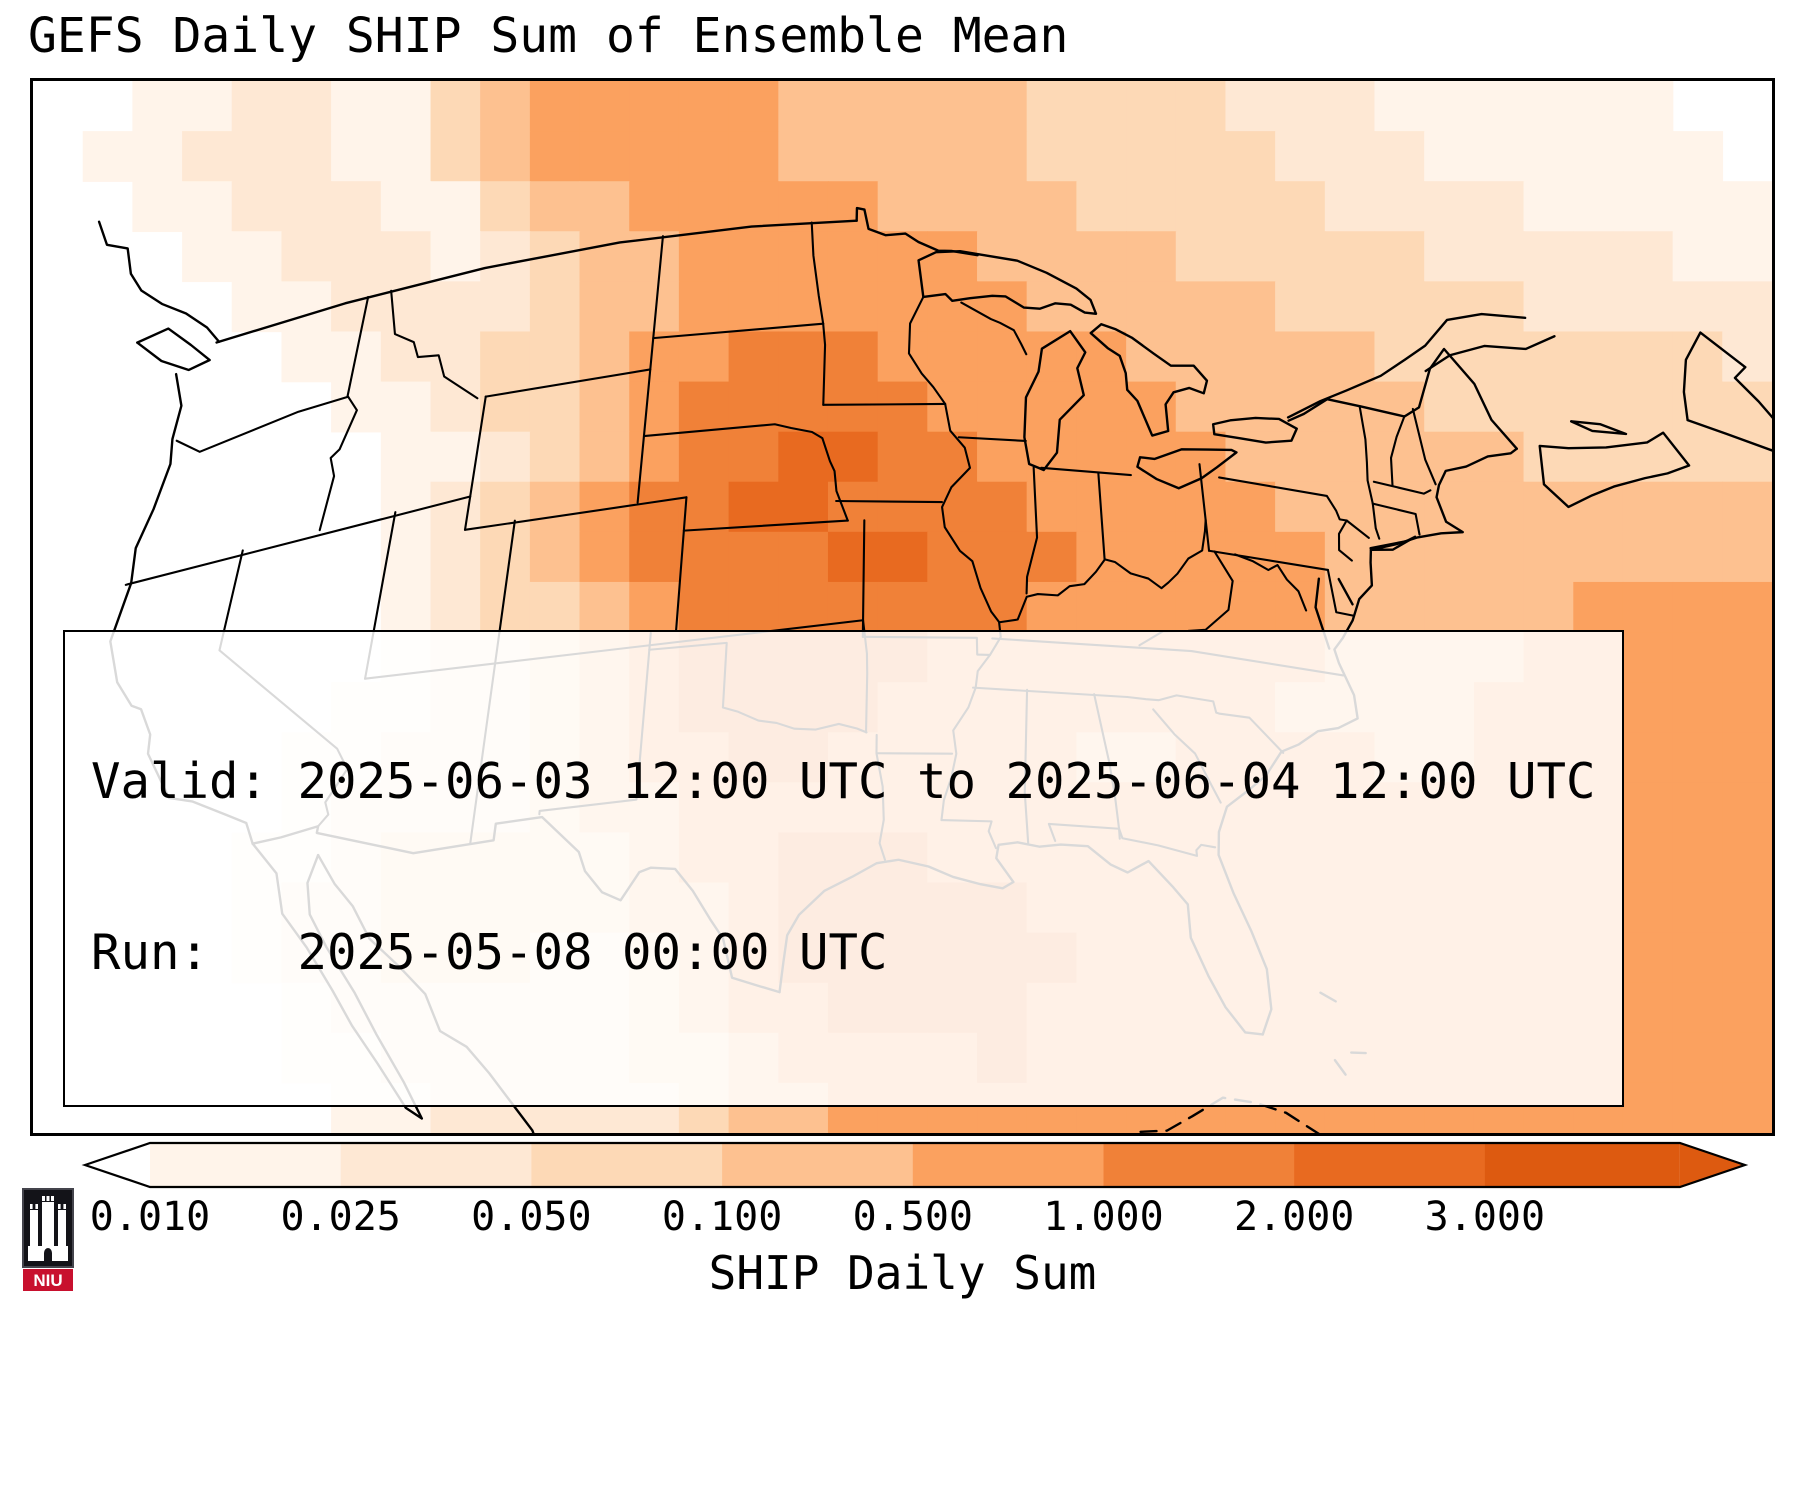  Describe the element at coordinates (913, 1217) in the screenshot. I see `colorbar-tick-label: 0.500` at that location.